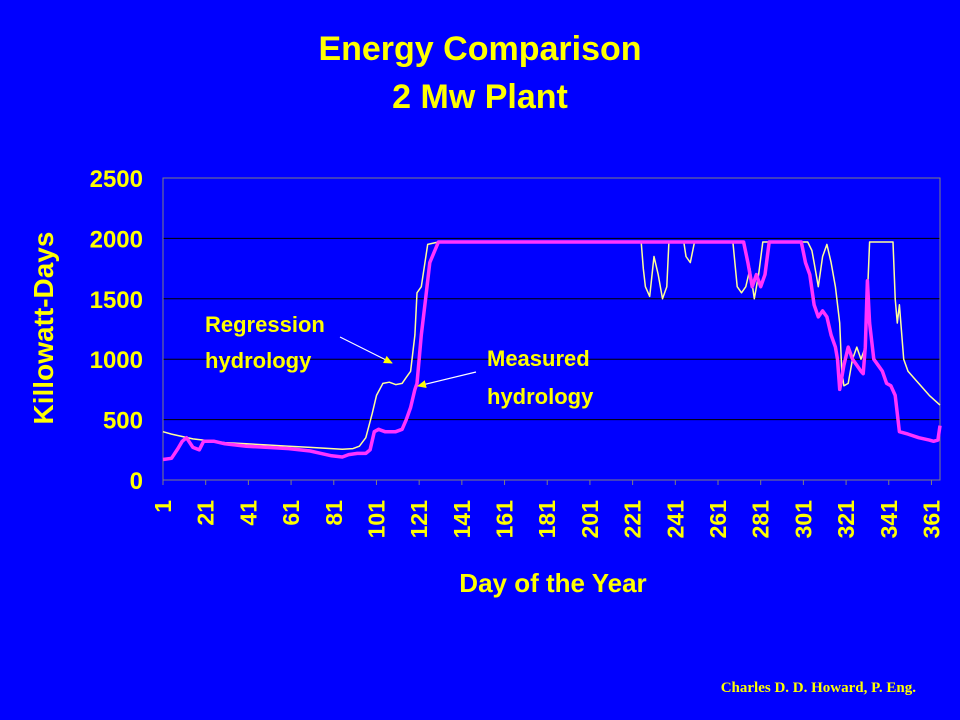 This screenshot has width=960, height=720. Describe the element at coordinates (163, 506) in the screenshot. I see `x-tick-label: 1` at that location.